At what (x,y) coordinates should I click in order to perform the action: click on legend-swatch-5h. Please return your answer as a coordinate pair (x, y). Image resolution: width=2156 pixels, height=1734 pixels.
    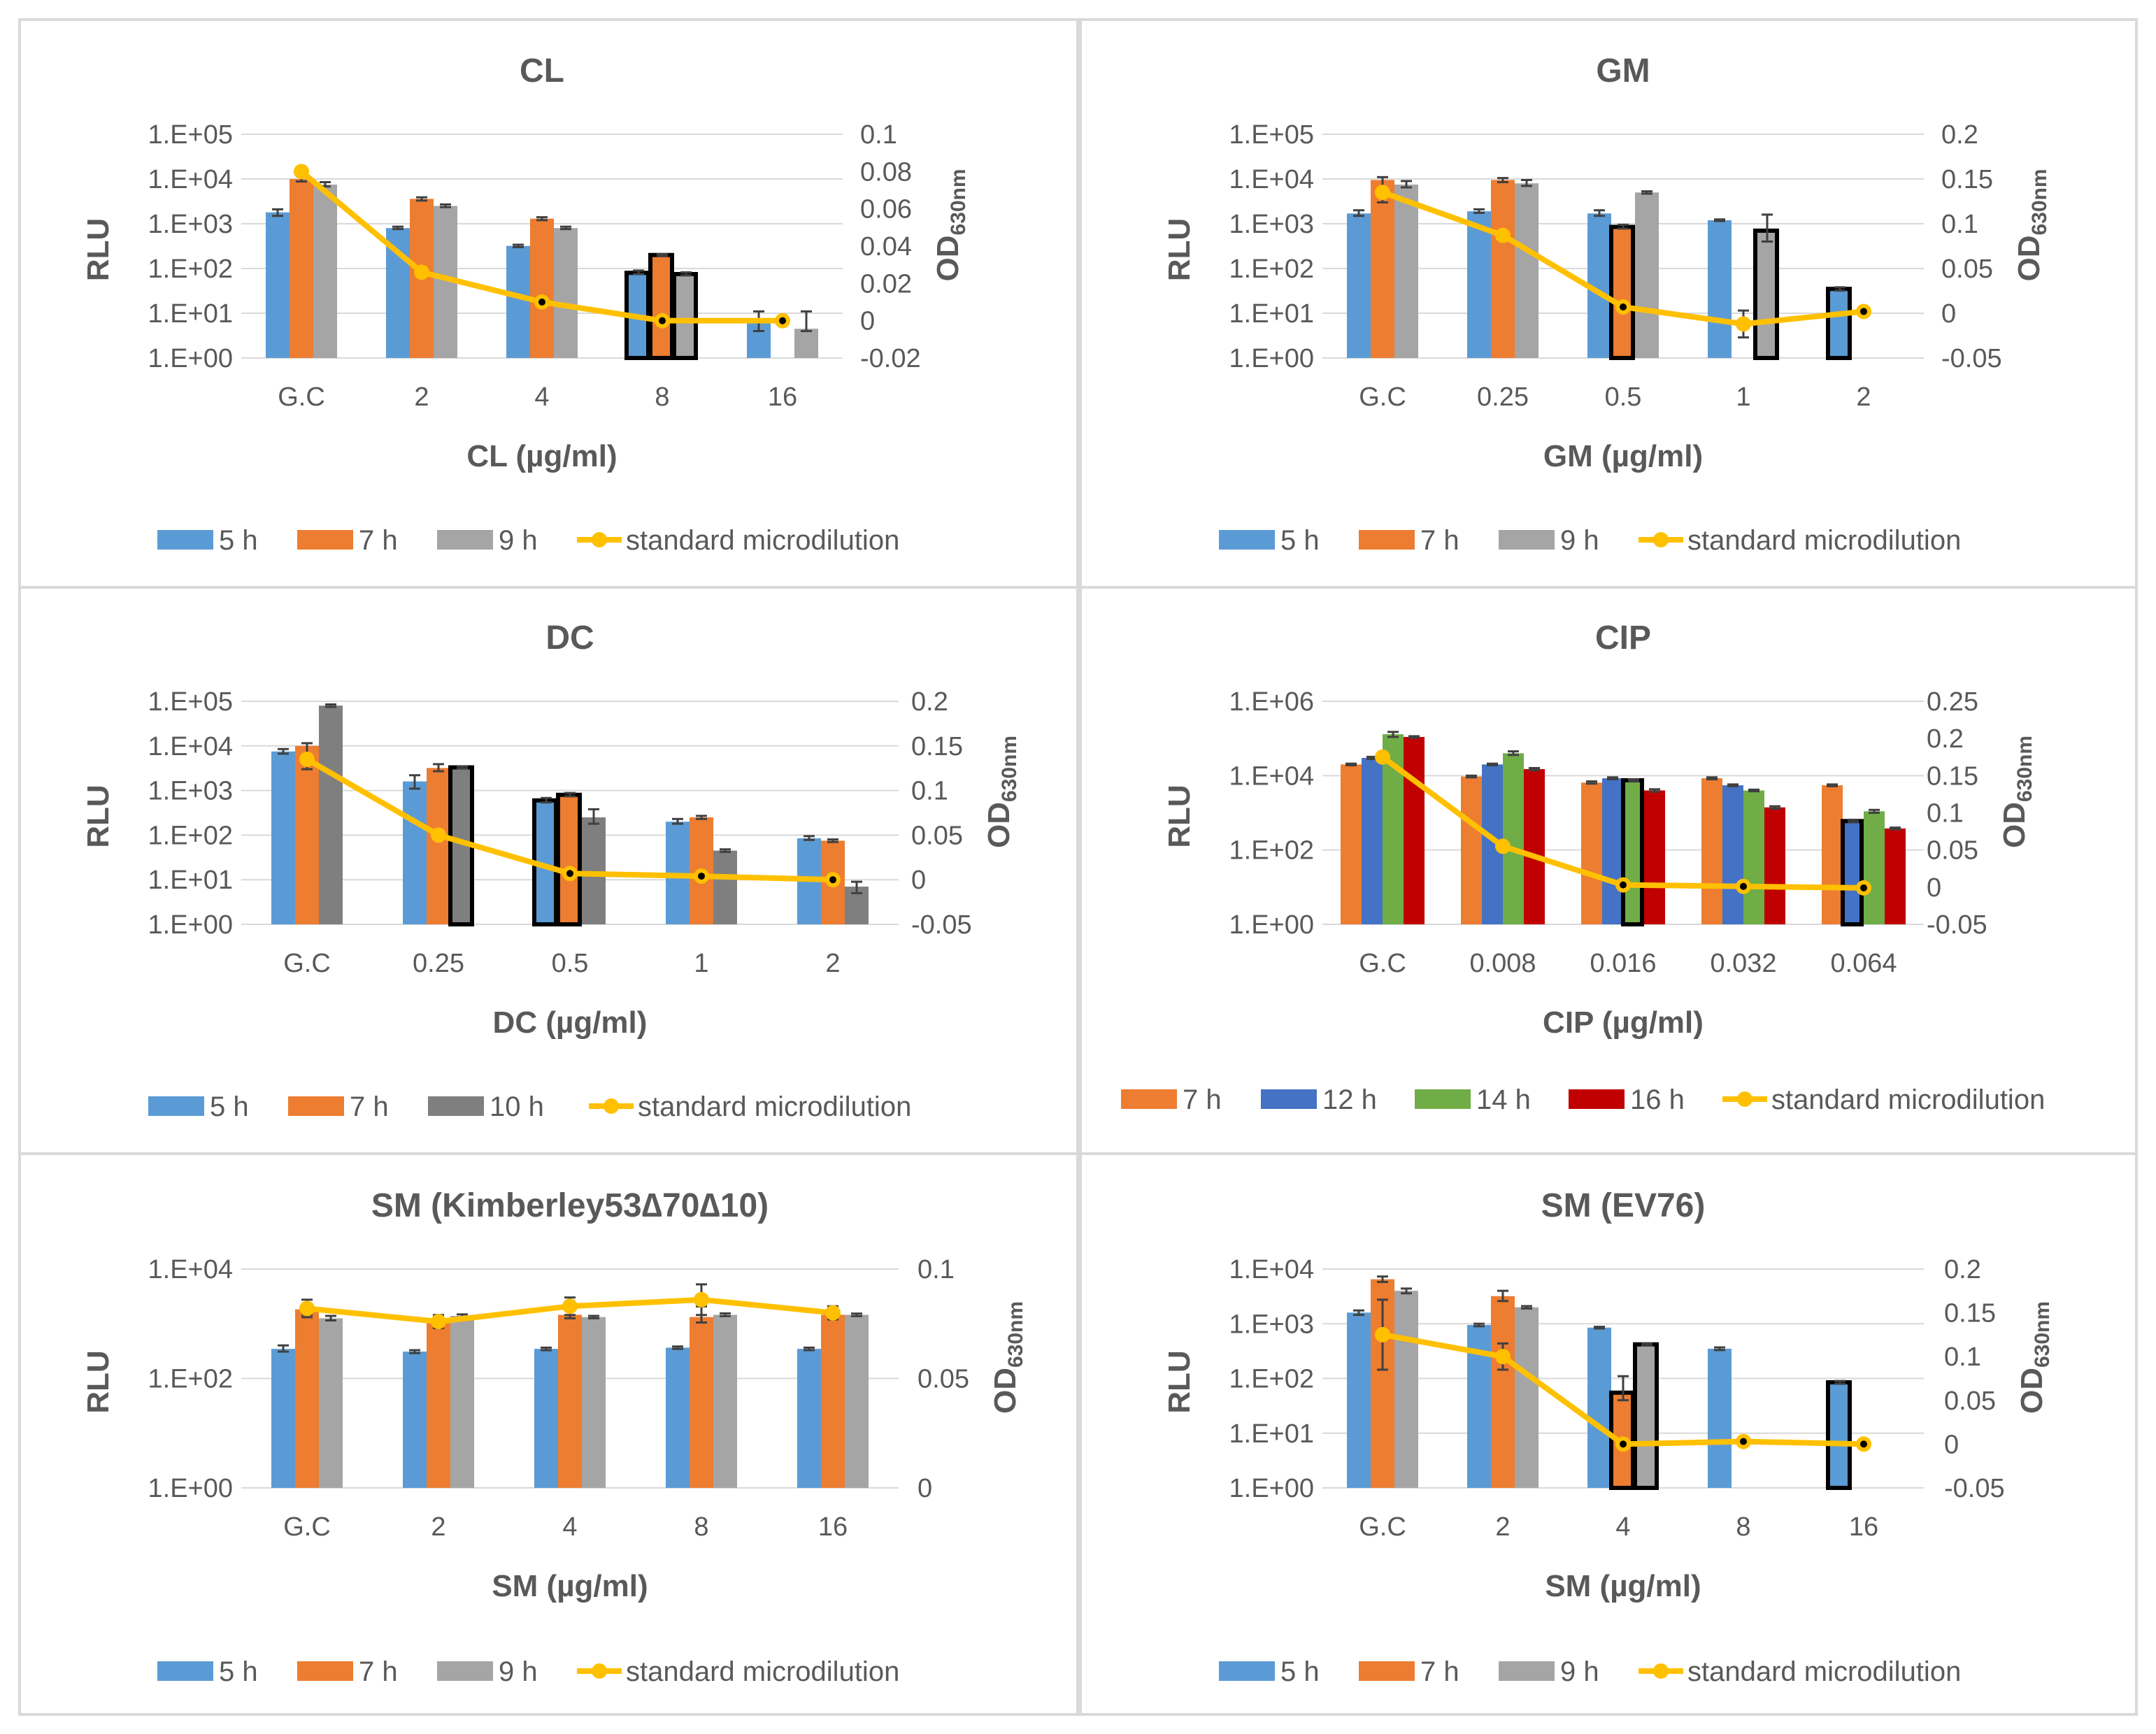
    Looking at the image, I should click on (176, 1106).